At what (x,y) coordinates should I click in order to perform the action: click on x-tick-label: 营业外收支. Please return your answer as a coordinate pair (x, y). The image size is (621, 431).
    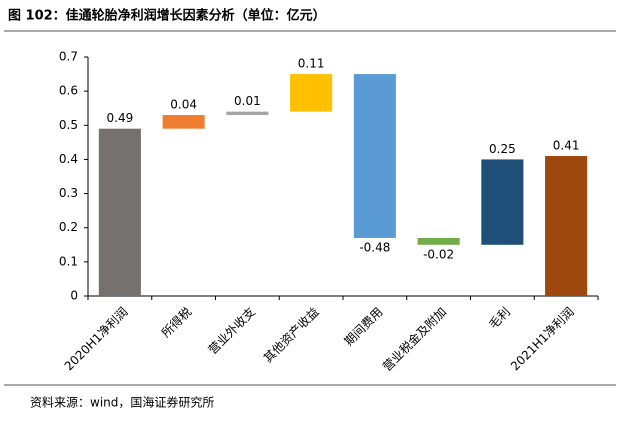
    Looking at the image, I should click on (232, 331).